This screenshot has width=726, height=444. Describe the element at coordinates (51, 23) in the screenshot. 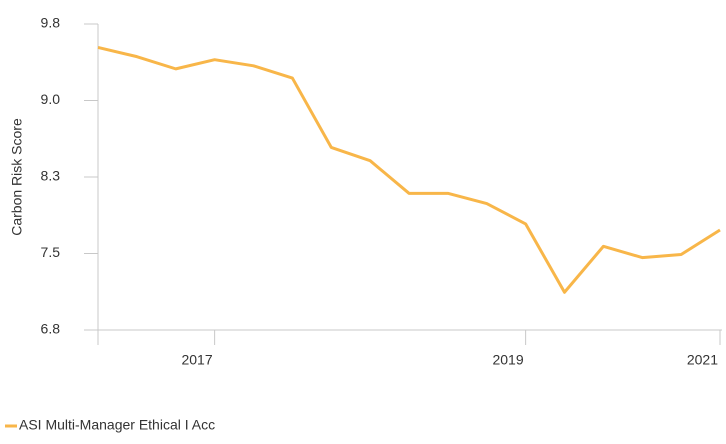

I see `y-tick-label: 9.8` at that location.